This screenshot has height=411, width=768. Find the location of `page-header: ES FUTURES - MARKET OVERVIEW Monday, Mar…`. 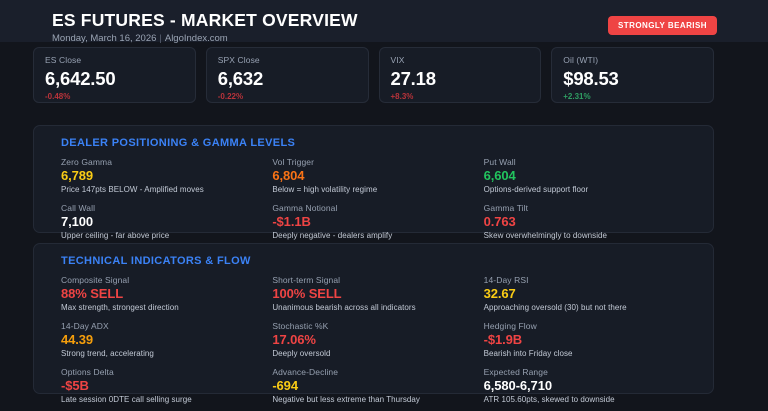

page-header: ES FUTURES - MARKET OVERVIEW Monday, Mar… is located at coordinates (384, 22).